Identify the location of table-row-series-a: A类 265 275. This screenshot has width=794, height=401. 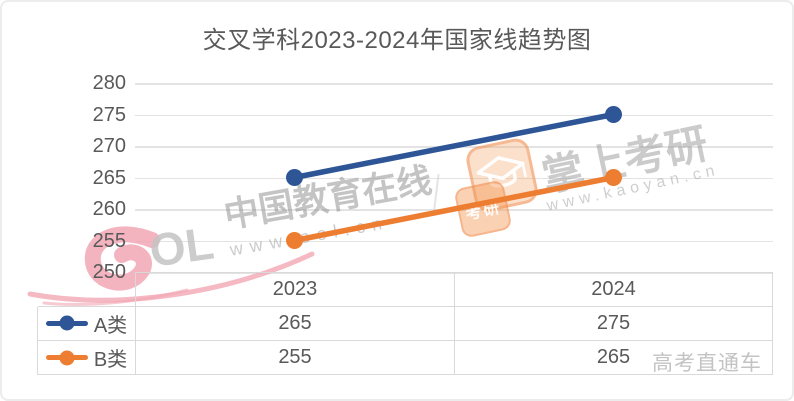
(405, 323).